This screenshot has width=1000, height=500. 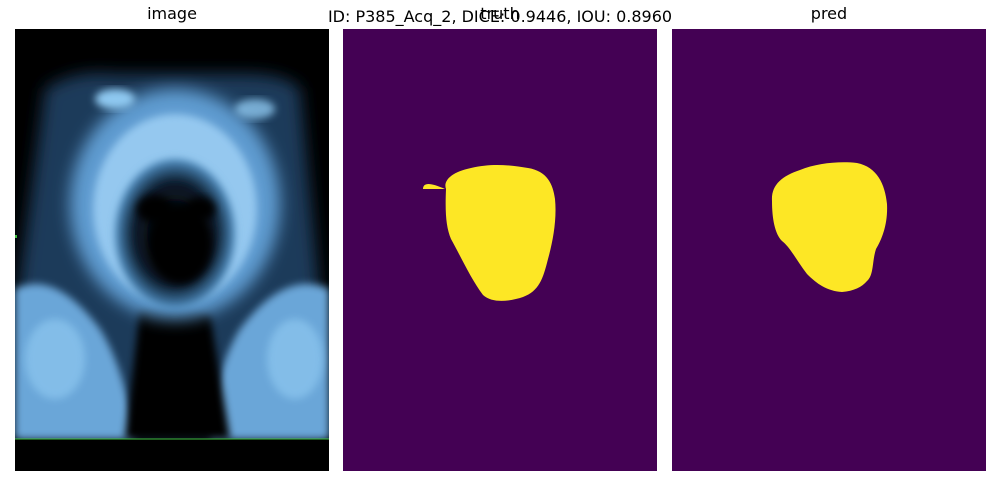 What do you see at coordinates (172, 13) in the screenshot?
I see `panel-title-image: image` at bounding box center [172, 13].